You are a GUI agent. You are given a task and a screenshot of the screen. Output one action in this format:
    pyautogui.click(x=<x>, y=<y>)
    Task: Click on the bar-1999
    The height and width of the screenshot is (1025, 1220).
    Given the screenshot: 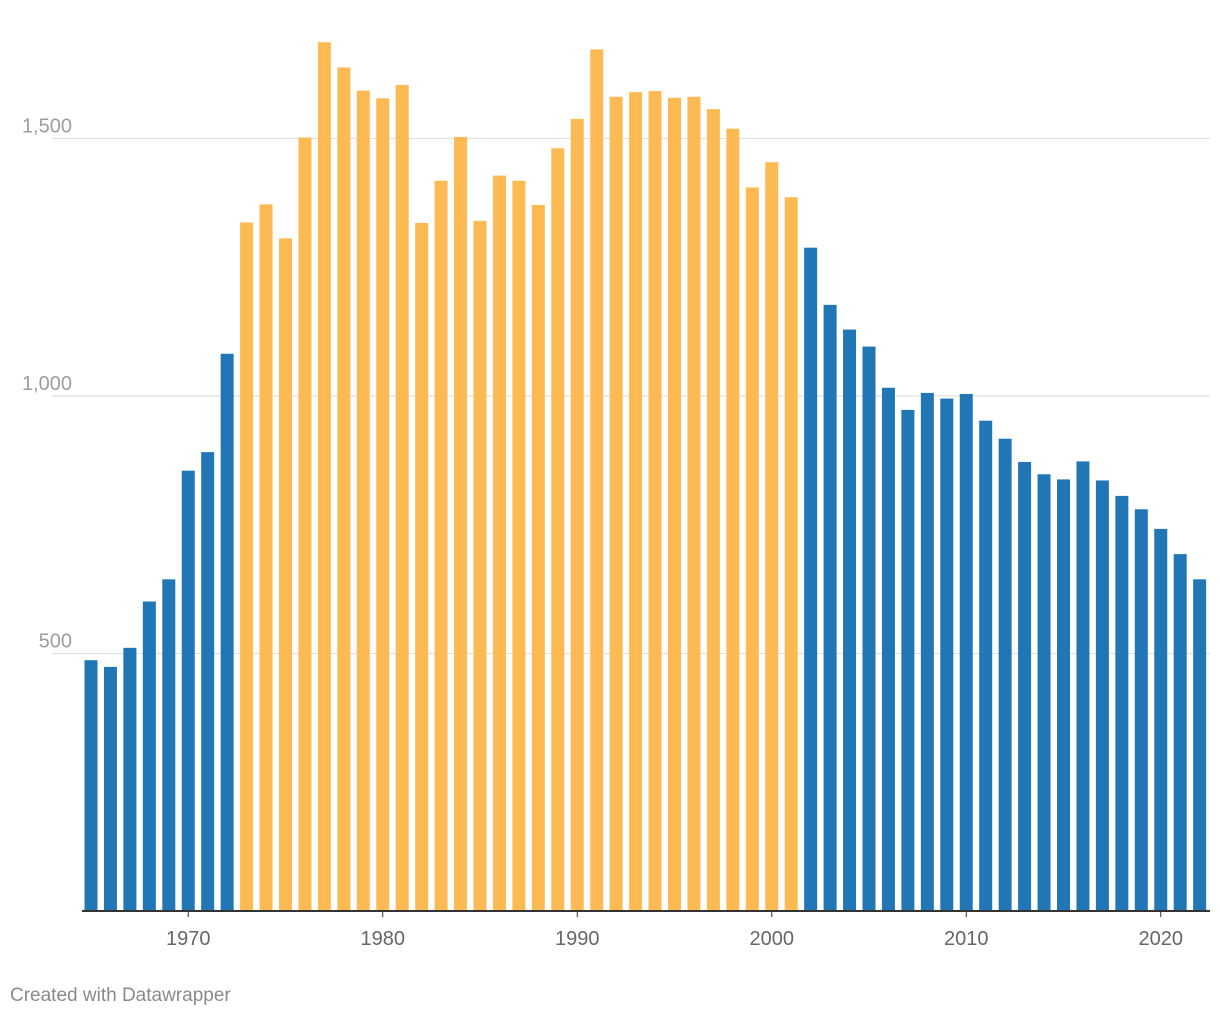 What is the action you would take?
    pyautogui.click(x=752, y=549)
    